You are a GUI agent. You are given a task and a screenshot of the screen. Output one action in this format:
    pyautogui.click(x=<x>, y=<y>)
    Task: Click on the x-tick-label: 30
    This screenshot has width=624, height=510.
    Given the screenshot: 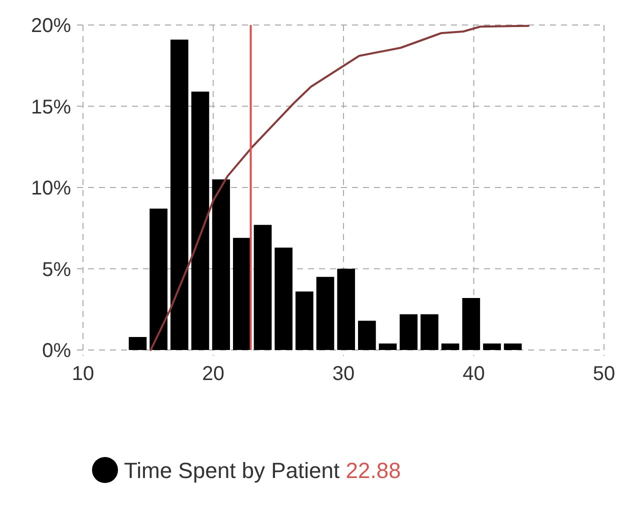 What is the action you would take?
    pyautogui.click(x=343, y=374)
    